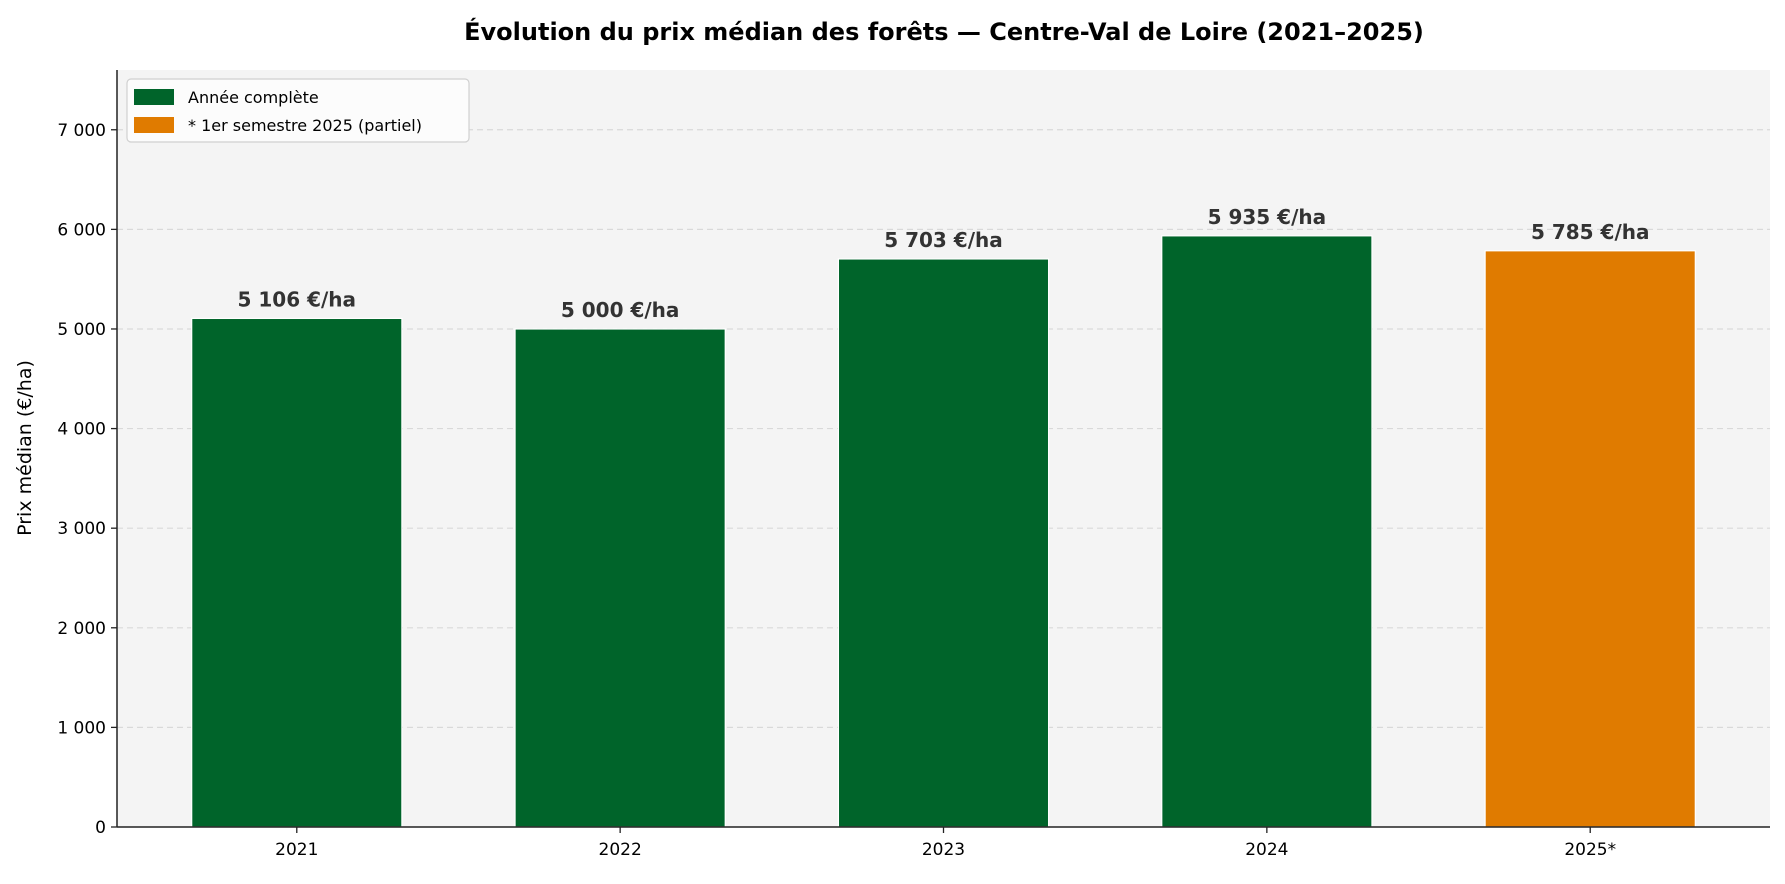 The width and height of the screenshot is (1785, 884). Describe the element at coordinates (81, 629) in the screenshot. I see `y-tick-label: 2 000` at that location.